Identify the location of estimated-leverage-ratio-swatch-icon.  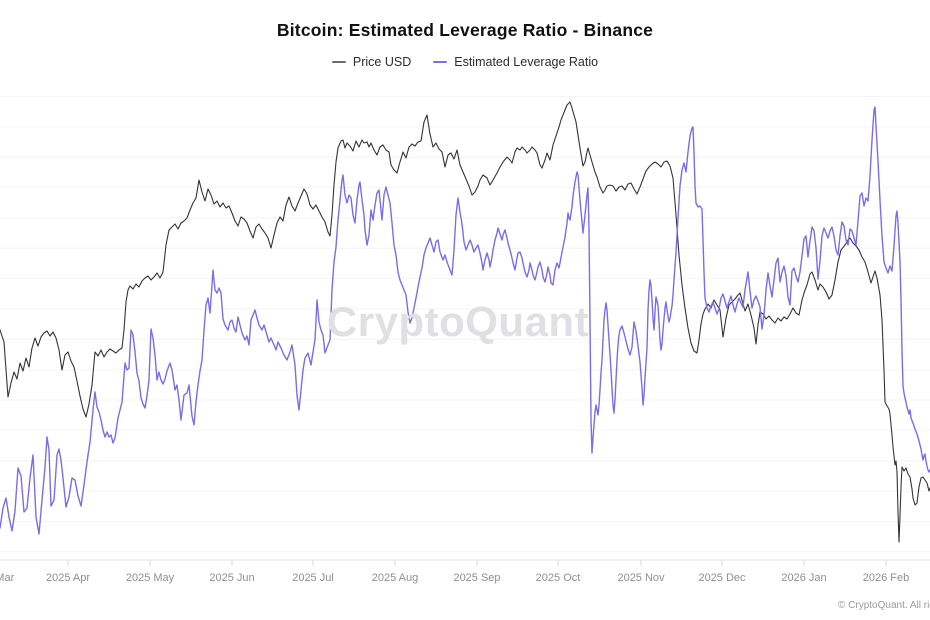
(440, 62).